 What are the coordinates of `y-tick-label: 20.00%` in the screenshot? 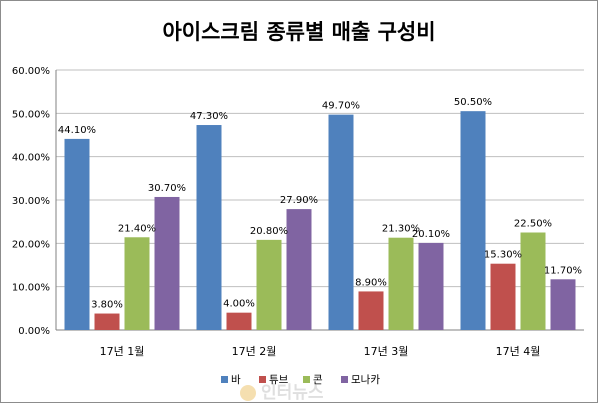 It's located at (31, 244).